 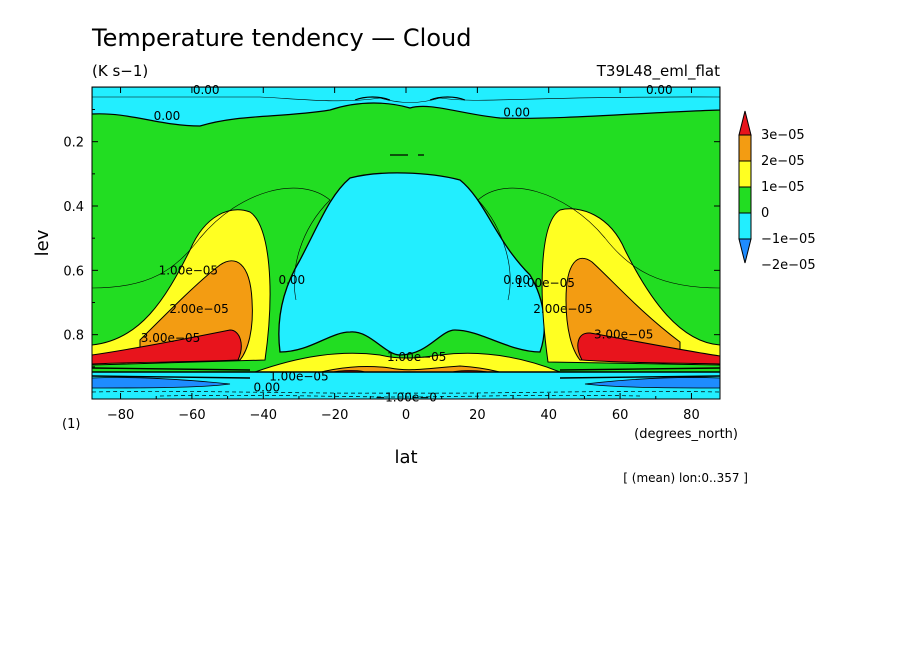 What do you see at coordinates (263, 415) in the screenshot?
I see `x-tick-label: −40` at bounding box center [263, 415].